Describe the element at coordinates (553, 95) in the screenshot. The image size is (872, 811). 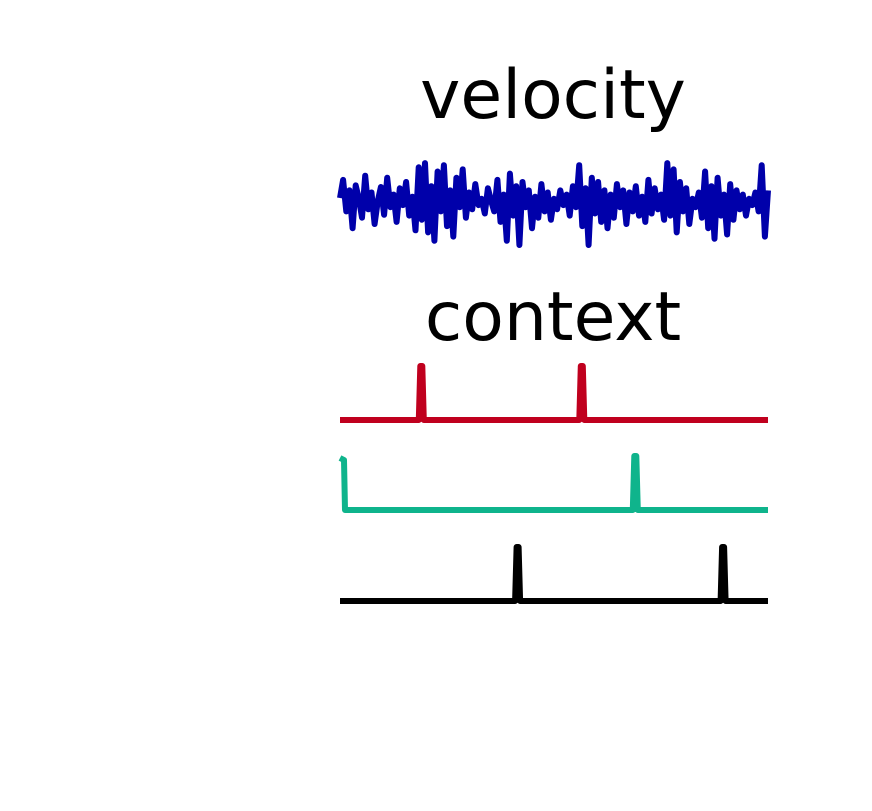
I see `velocity-title: velocity` at that location.